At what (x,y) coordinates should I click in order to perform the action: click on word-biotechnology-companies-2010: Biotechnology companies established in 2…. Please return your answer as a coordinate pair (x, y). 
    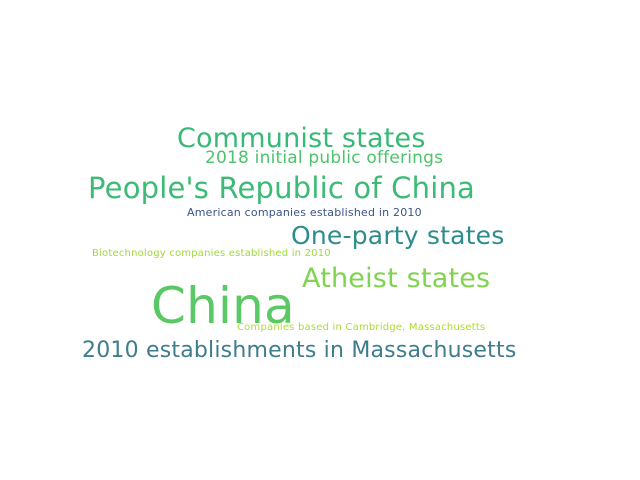
    Looking at the image, I should click on (211, 253).